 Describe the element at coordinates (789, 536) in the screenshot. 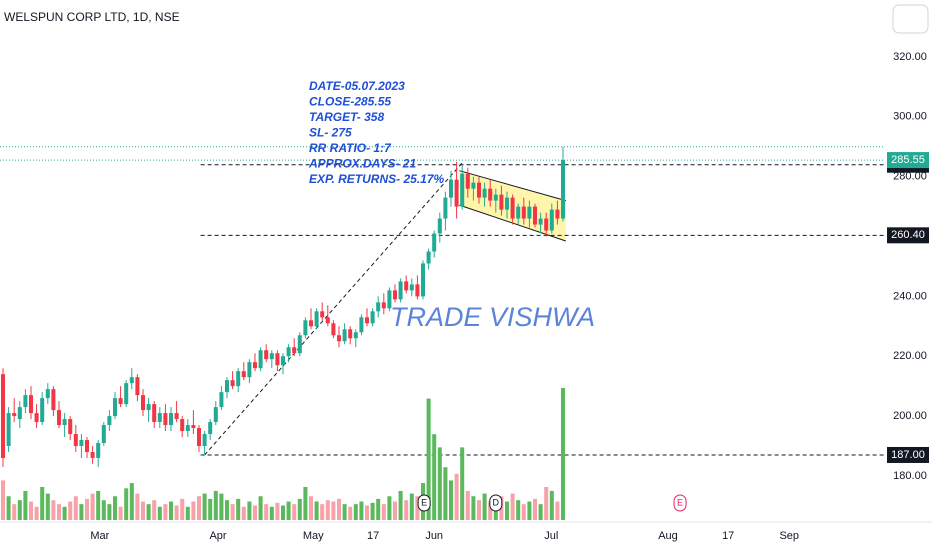

I see `x-tick-label: Sep` at that location.